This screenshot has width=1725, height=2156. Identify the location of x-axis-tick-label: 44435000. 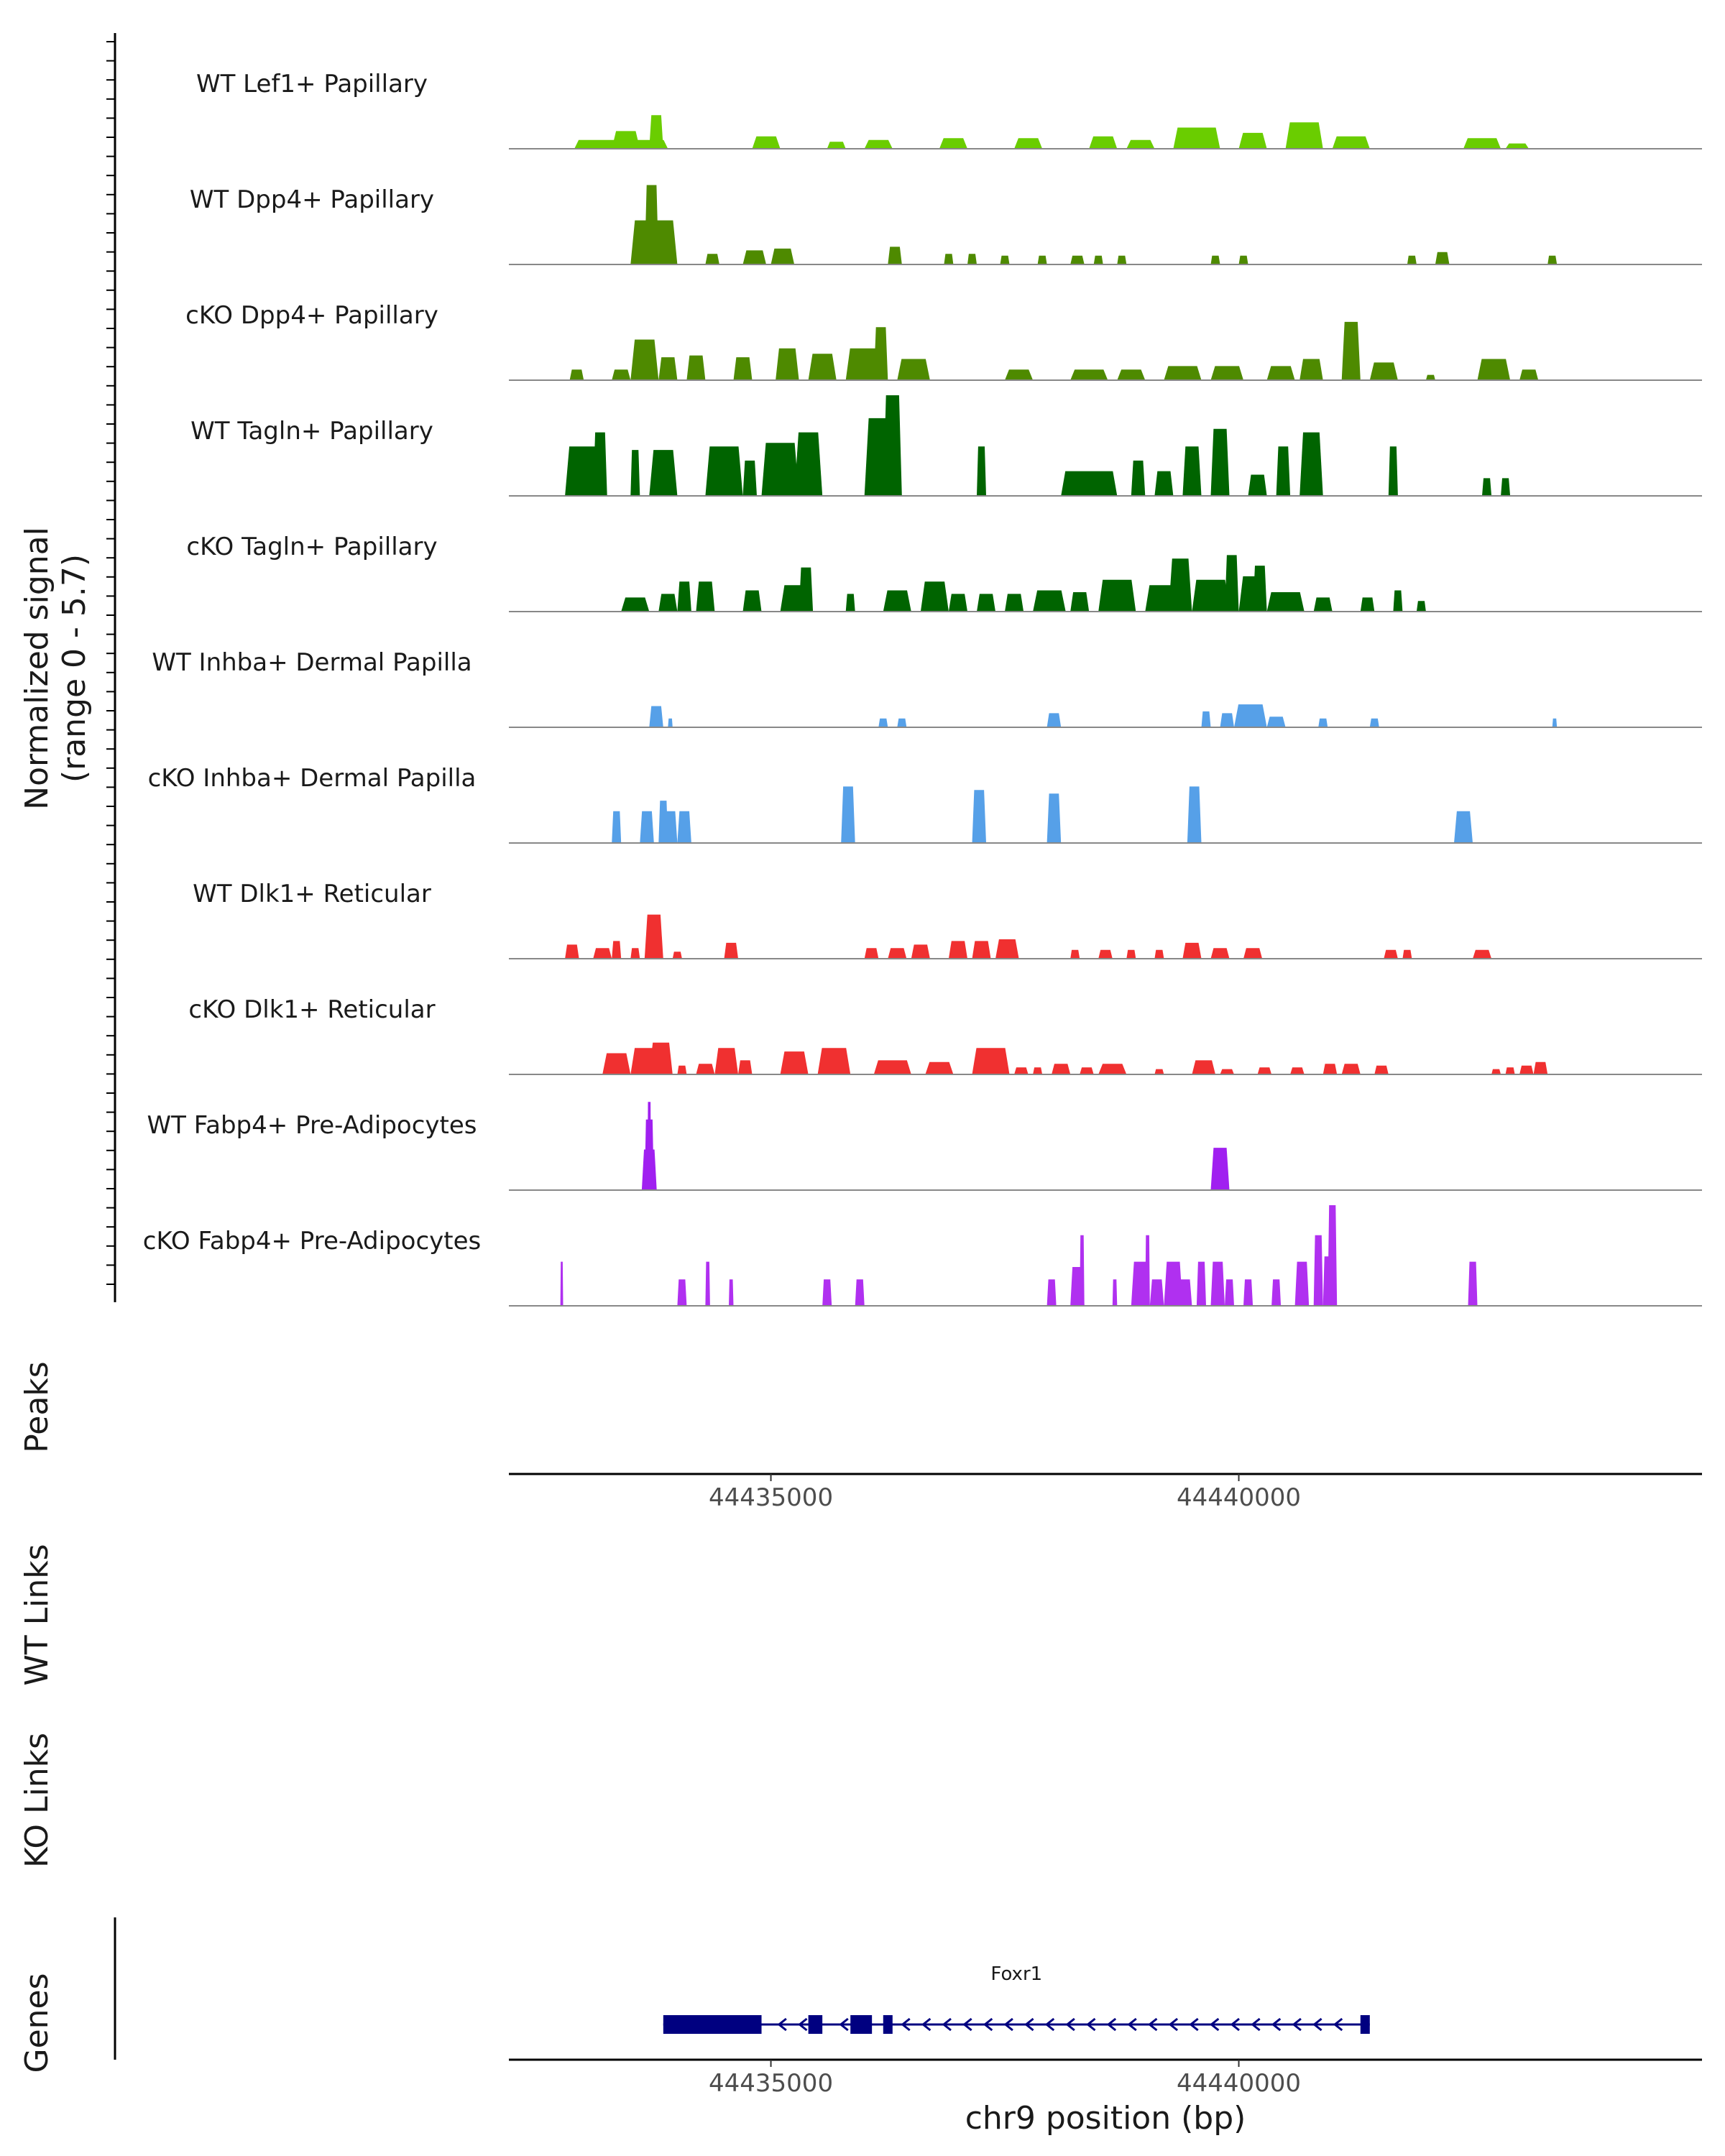
(771, 2083).